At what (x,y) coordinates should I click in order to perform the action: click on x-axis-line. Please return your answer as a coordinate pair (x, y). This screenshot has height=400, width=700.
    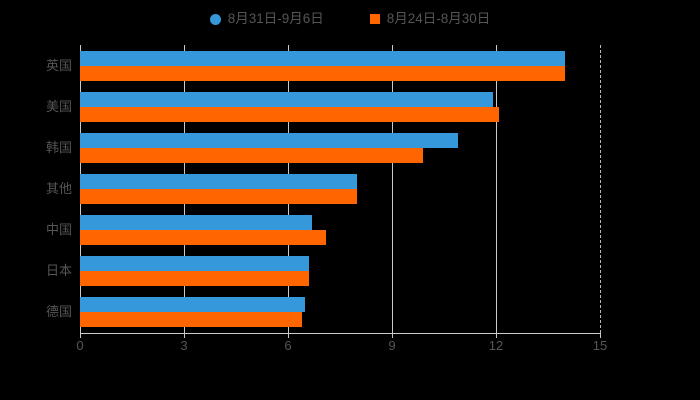
    Looking at the image, I should click on (340, 333).